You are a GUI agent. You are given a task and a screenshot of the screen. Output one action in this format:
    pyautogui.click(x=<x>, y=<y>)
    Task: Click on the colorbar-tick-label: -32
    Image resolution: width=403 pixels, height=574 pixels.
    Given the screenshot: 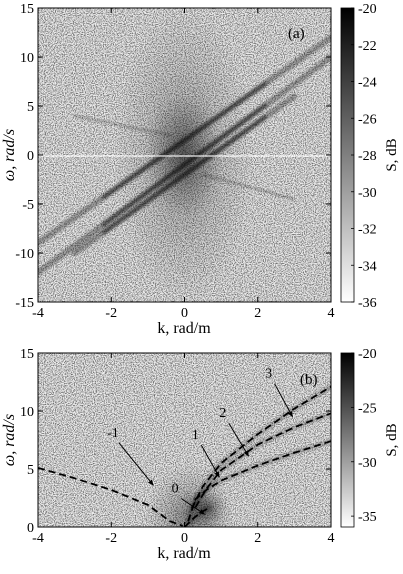 What is the action you would take?
    pyautogui.click(x=367, y=230)
    